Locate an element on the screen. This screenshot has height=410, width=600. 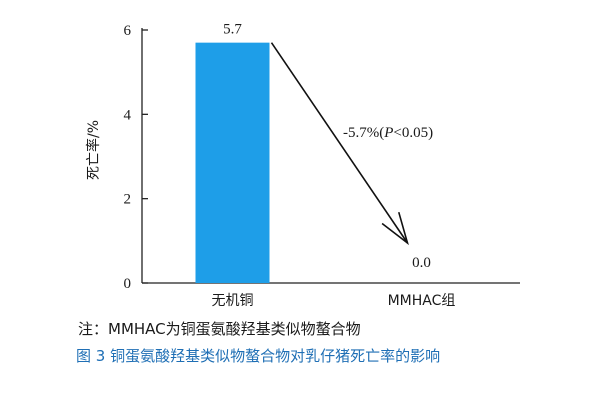
data-label: 0.0 is located at coordinates (421, 263).